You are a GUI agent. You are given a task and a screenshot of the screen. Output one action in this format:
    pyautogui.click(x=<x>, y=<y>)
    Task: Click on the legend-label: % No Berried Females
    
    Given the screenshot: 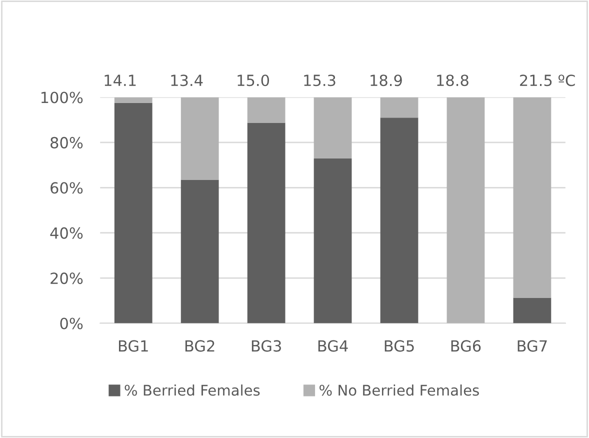 What is the action you would take?
    pyautogui.click(x=399, y=390)
    